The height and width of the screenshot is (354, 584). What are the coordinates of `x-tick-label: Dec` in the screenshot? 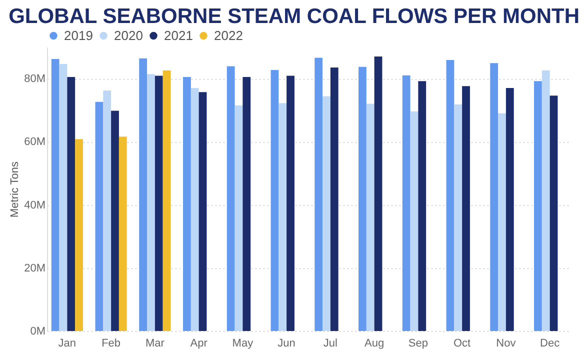 It's located at (550, 344).